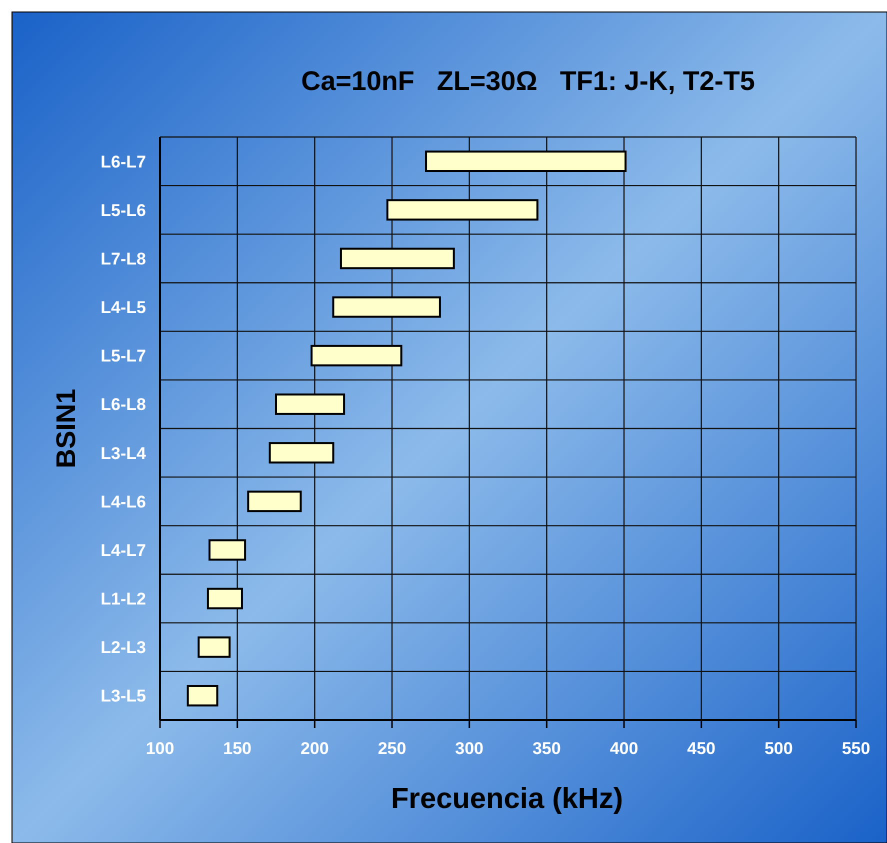 This screenshot has width=887, height=843. I want to click on x-tick-label: 200, so click(314, 748).